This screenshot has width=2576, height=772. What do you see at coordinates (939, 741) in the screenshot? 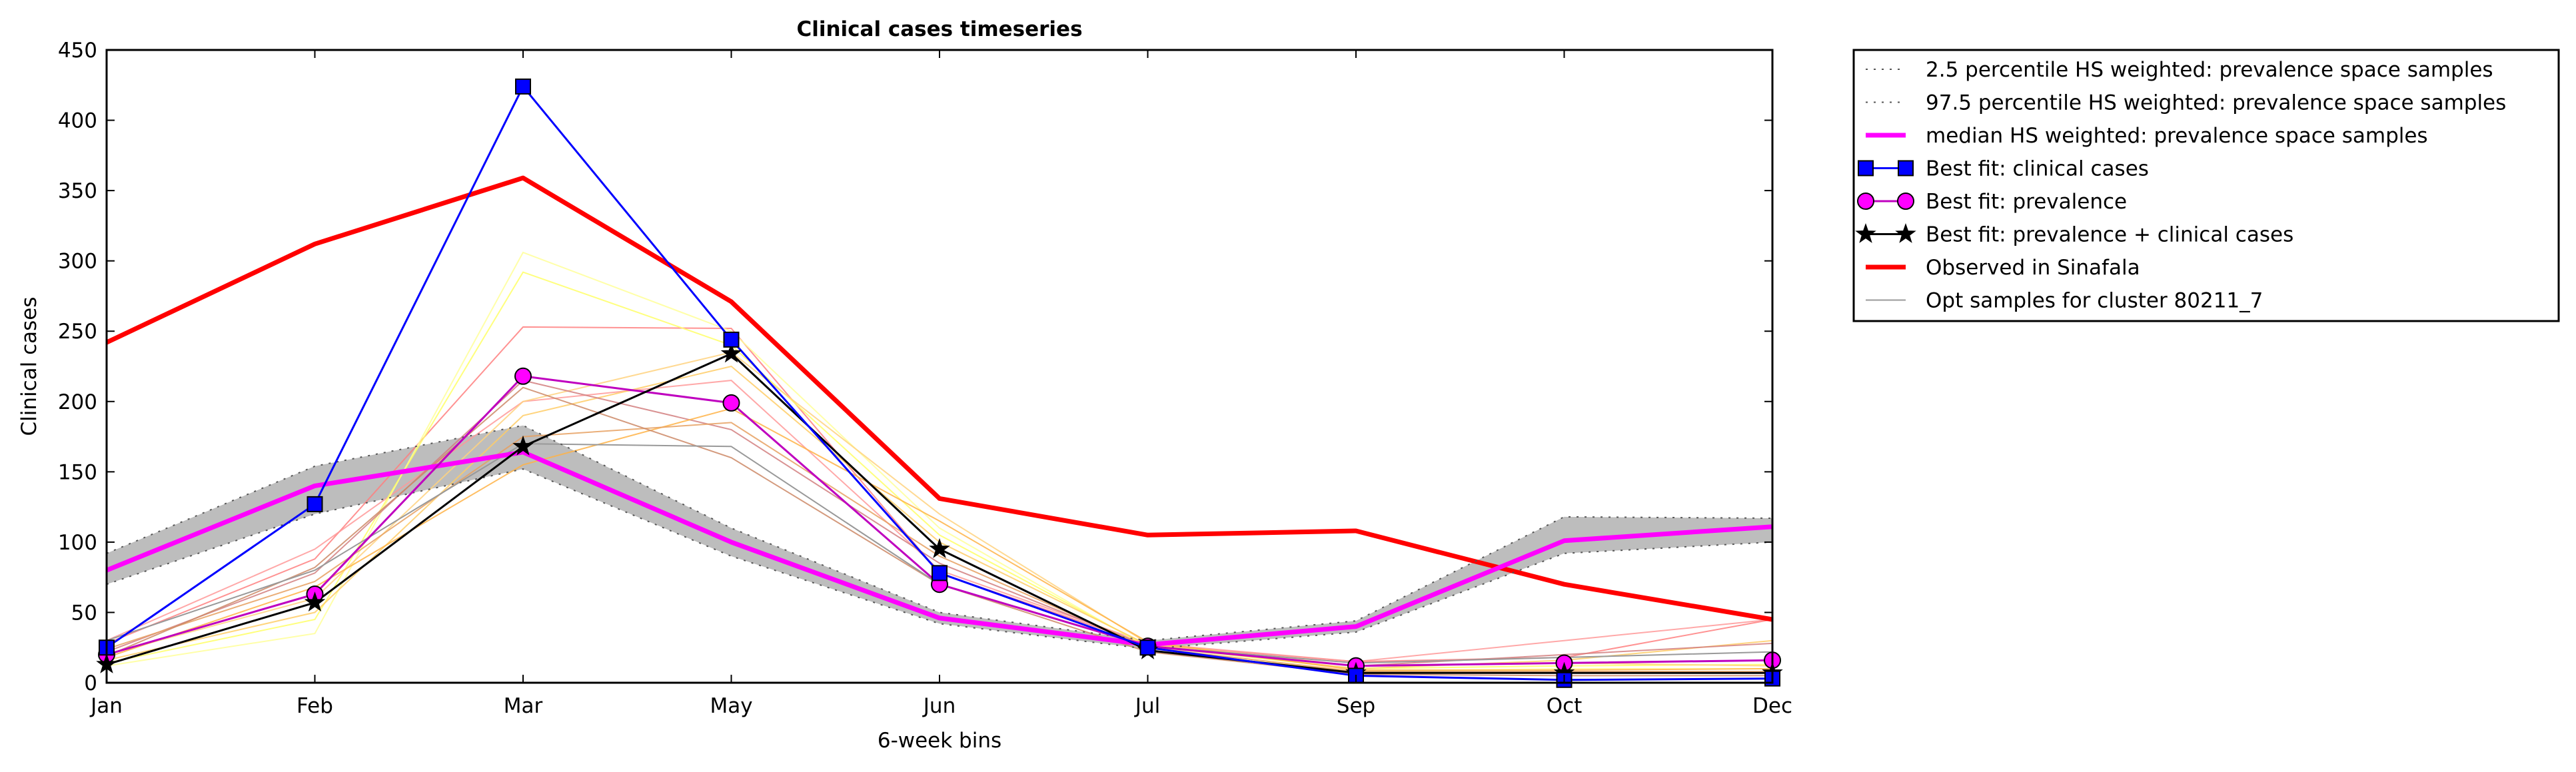
I see `x-axis-label: 6-week bins` at bounding box center [939, 741].